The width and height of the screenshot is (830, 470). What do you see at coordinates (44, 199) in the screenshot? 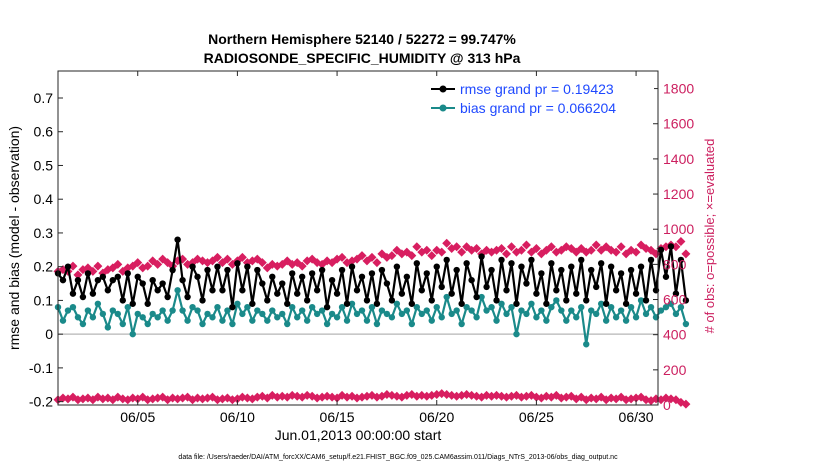
I see `y-tick-label: 0.4` at bounding box center [44, 199].